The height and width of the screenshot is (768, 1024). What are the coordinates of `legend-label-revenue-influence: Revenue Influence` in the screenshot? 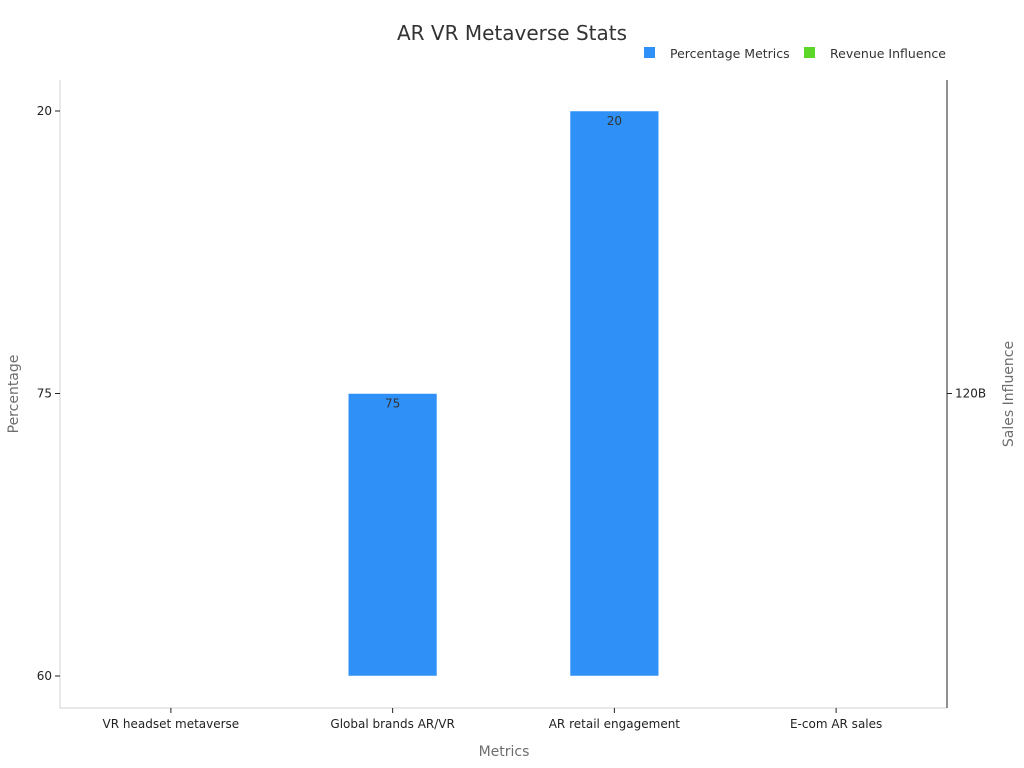 It's located at (888, 53).